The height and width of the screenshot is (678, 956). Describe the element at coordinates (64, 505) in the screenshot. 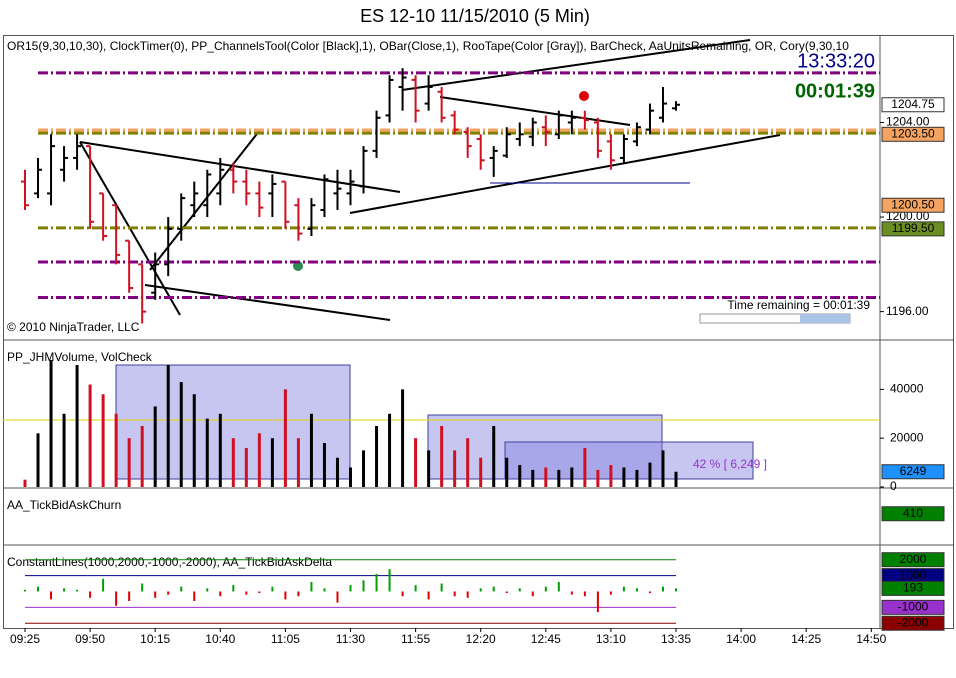

I see `panel-title: AA_TickBidAskChurn` at that location.